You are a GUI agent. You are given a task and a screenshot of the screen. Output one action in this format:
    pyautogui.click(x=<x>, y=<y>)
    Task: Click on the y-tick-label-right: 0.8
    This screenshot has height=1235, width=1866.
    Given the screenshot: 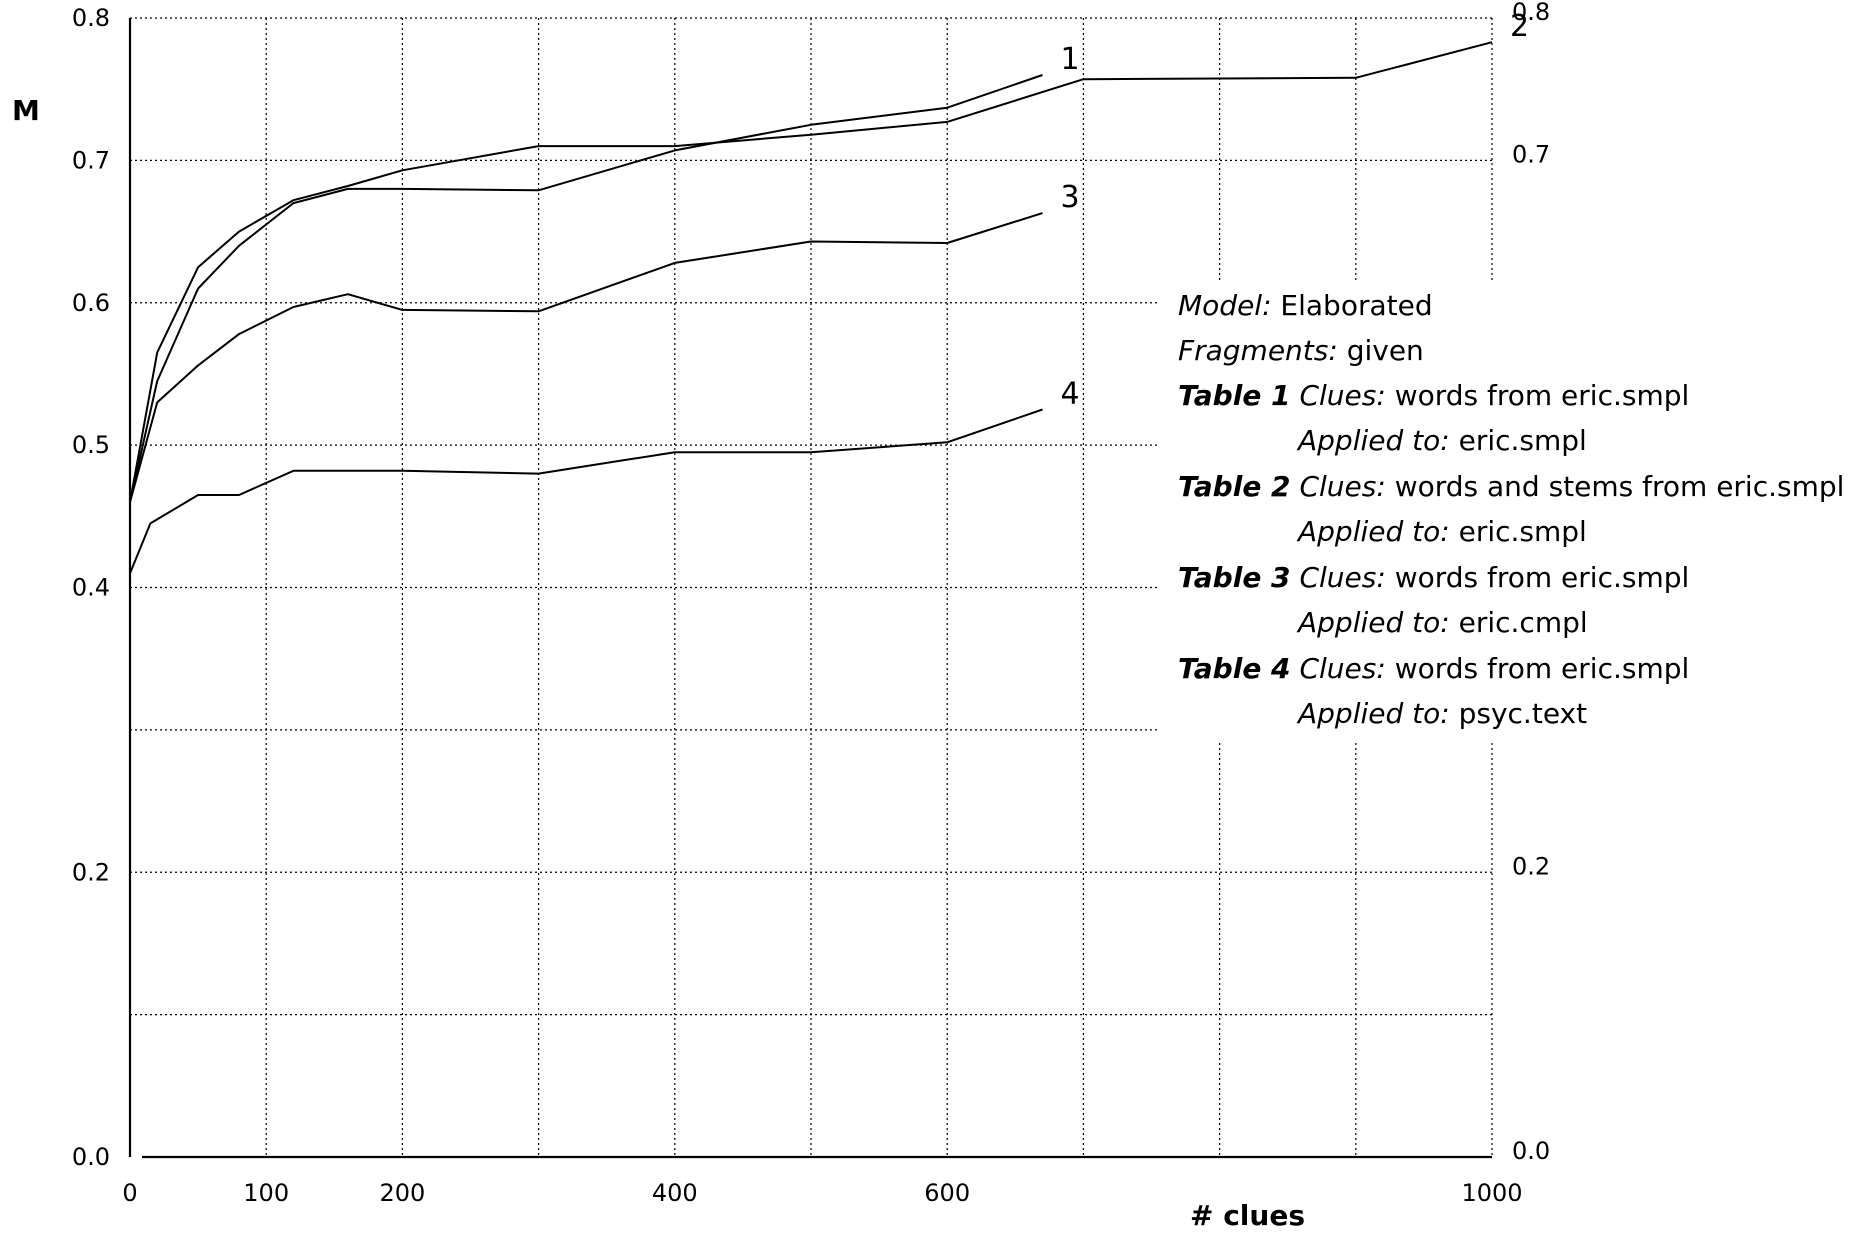 What is the action you would take?
    pyautogui.click(x=1531, y=13)
    